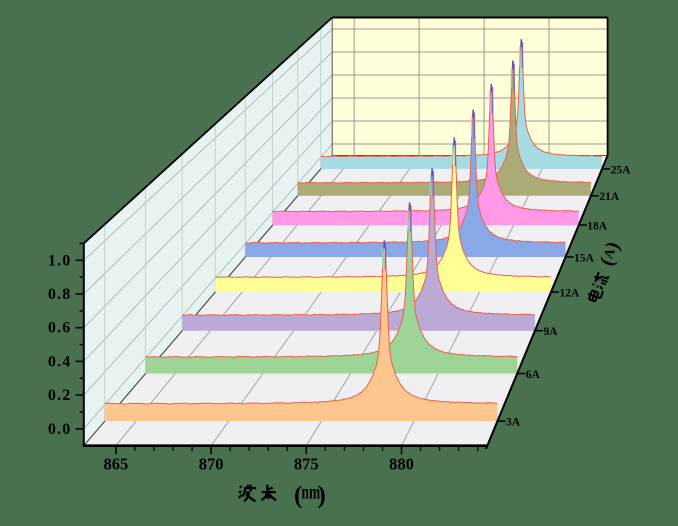 The image size is (678, 526). What do you see at coordinates (60, 328) in the screenshot?
I see `svg-text: 0.6` at bounding box center [60, 328].